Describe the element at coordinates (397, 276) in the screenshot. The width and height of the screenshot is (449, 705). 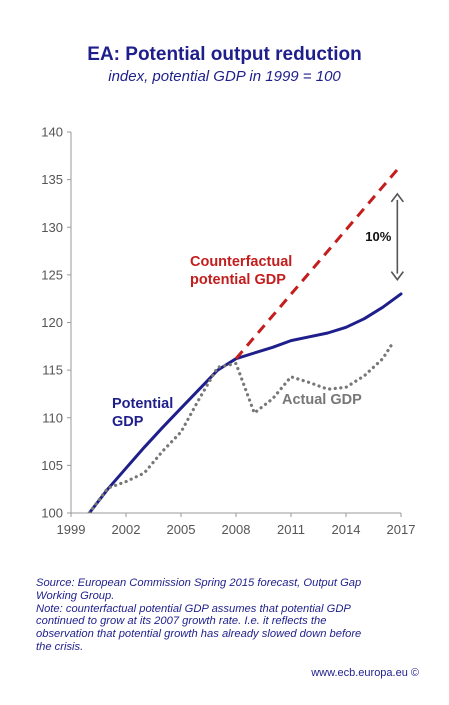
I see `gap-arrow-head-bottom` at that location.